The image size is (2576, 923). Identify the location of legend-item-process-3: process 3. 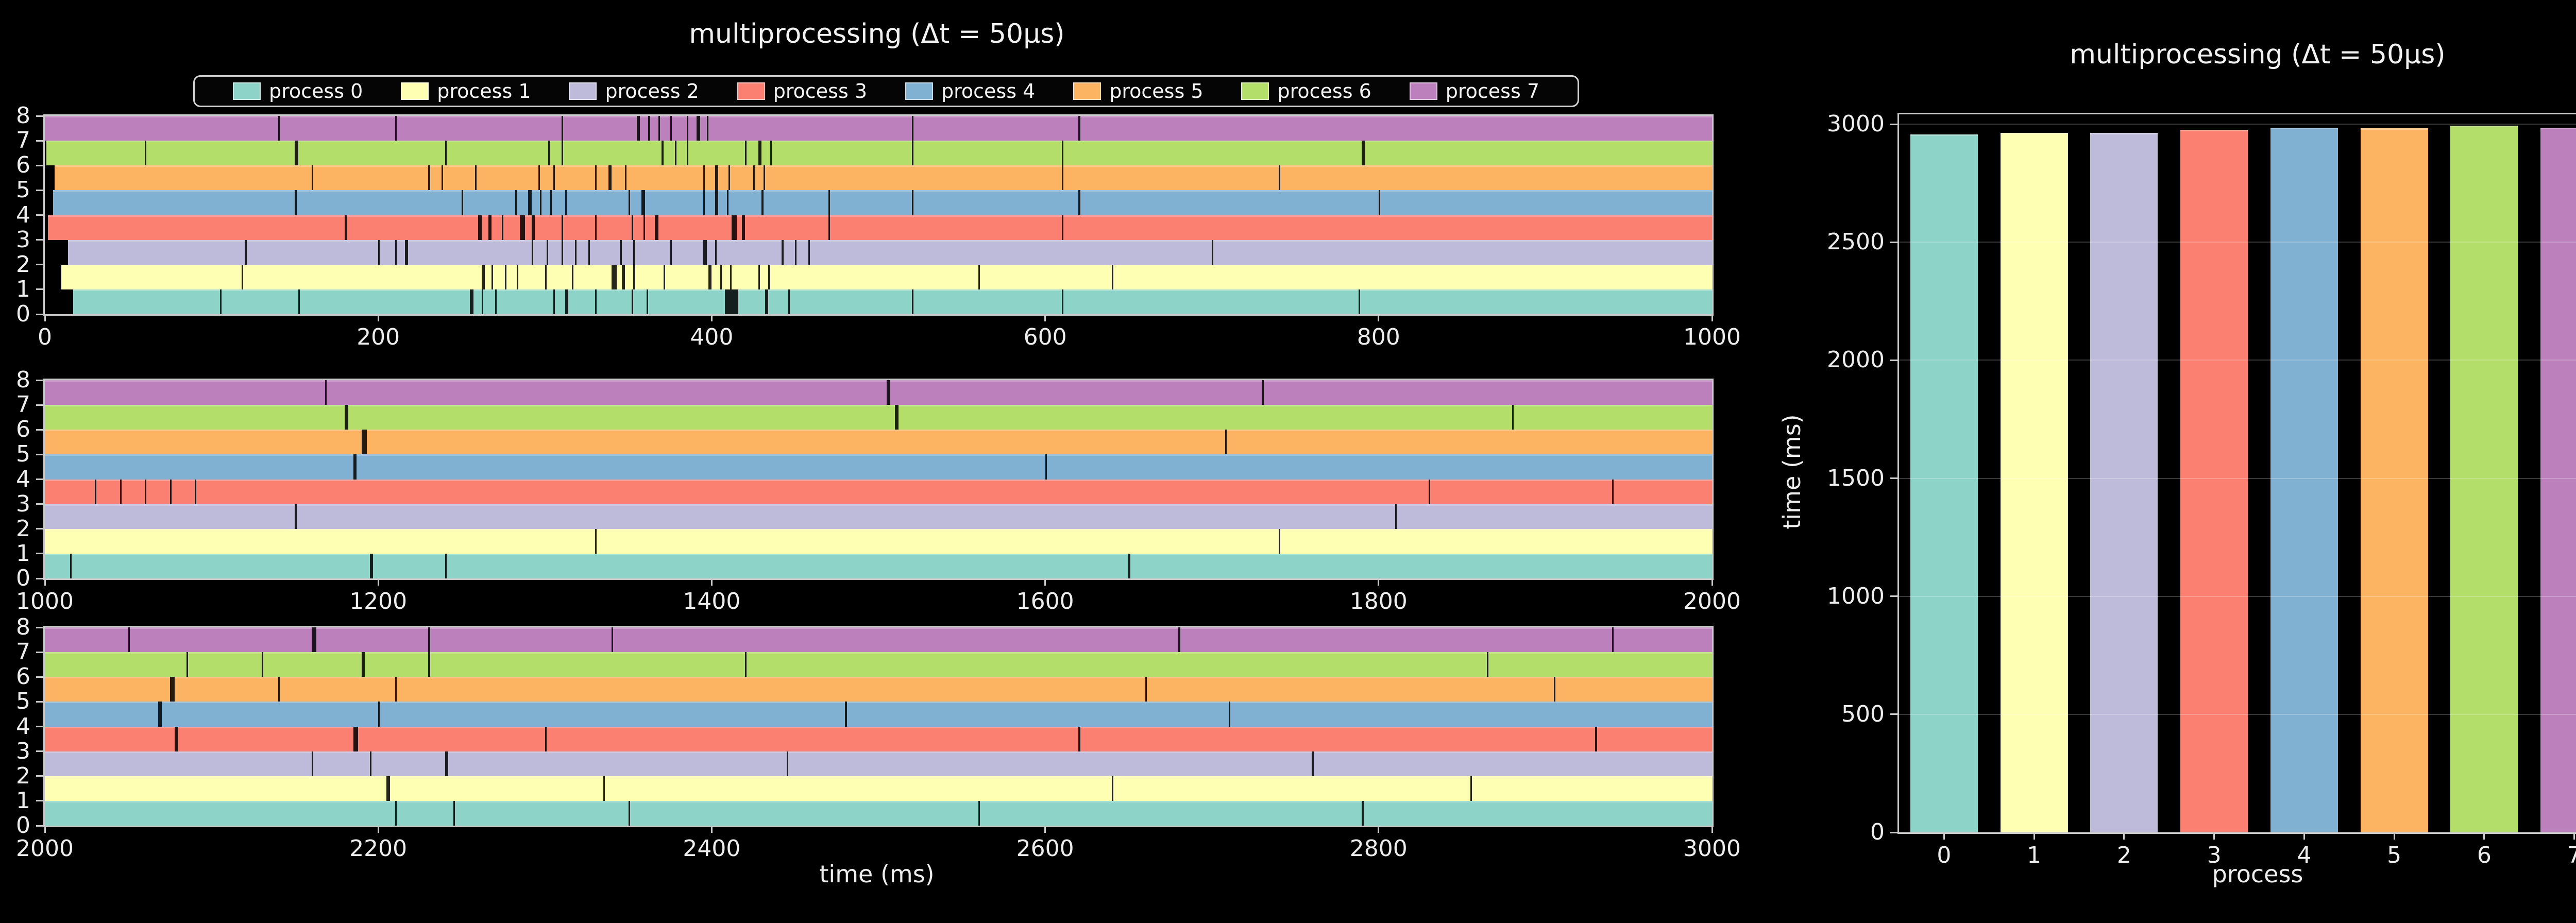
(802, 91).